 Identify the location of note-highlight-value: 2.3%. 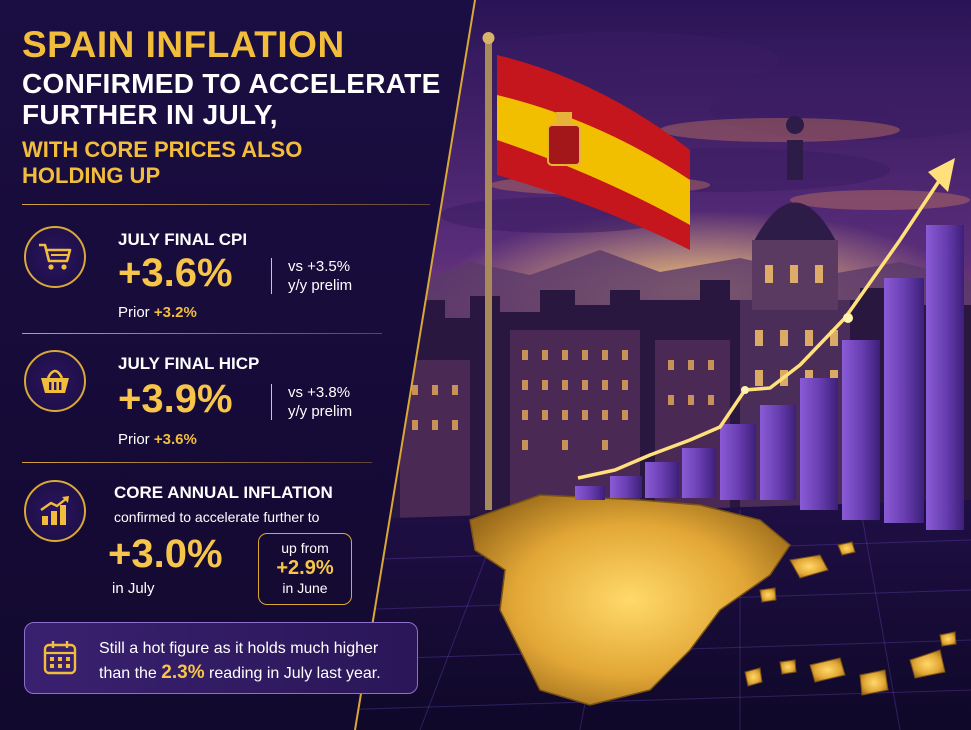
(183, 672).